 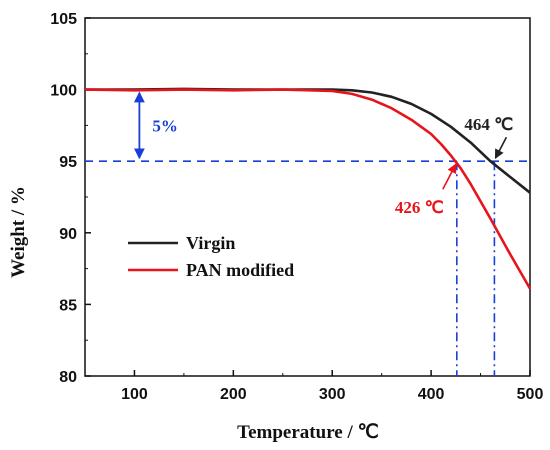 What do you see at coordinates (501, 148) in the screenshot?
I see `virgin-onset-arrow` at bounding box center [501, 148].